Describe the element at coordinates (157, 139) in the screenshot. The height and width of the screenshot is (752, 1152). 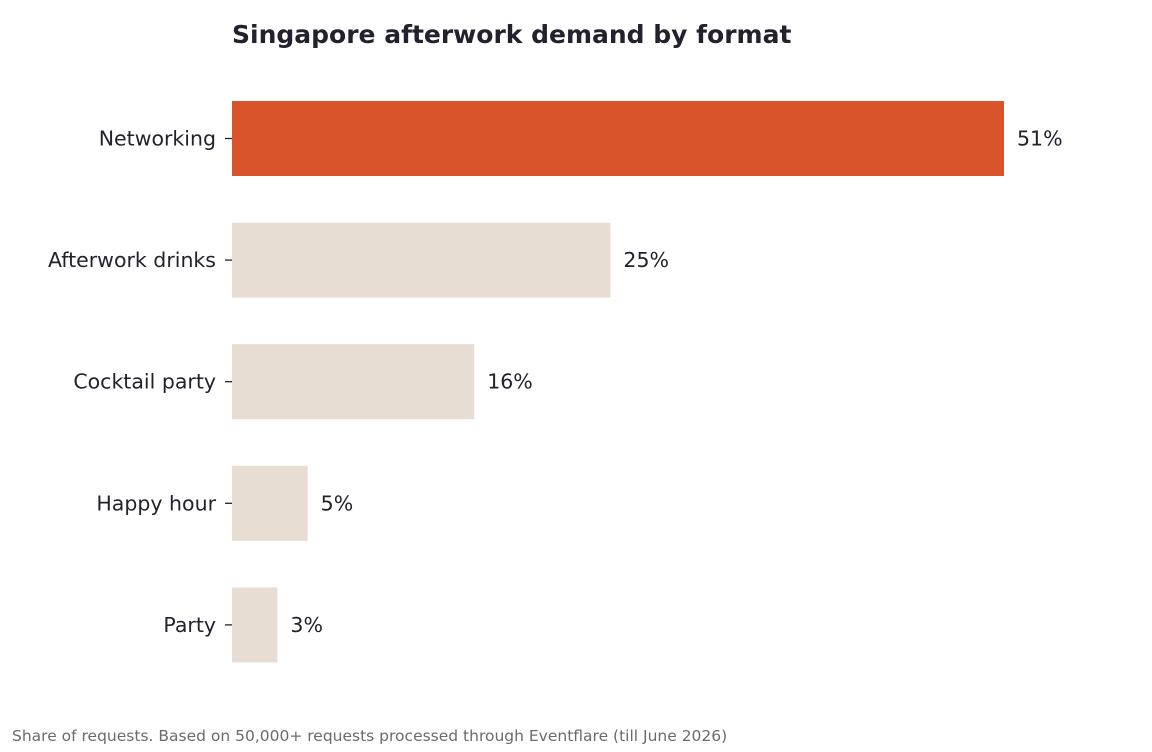
I see `category-label-networking: Networking` at that location.